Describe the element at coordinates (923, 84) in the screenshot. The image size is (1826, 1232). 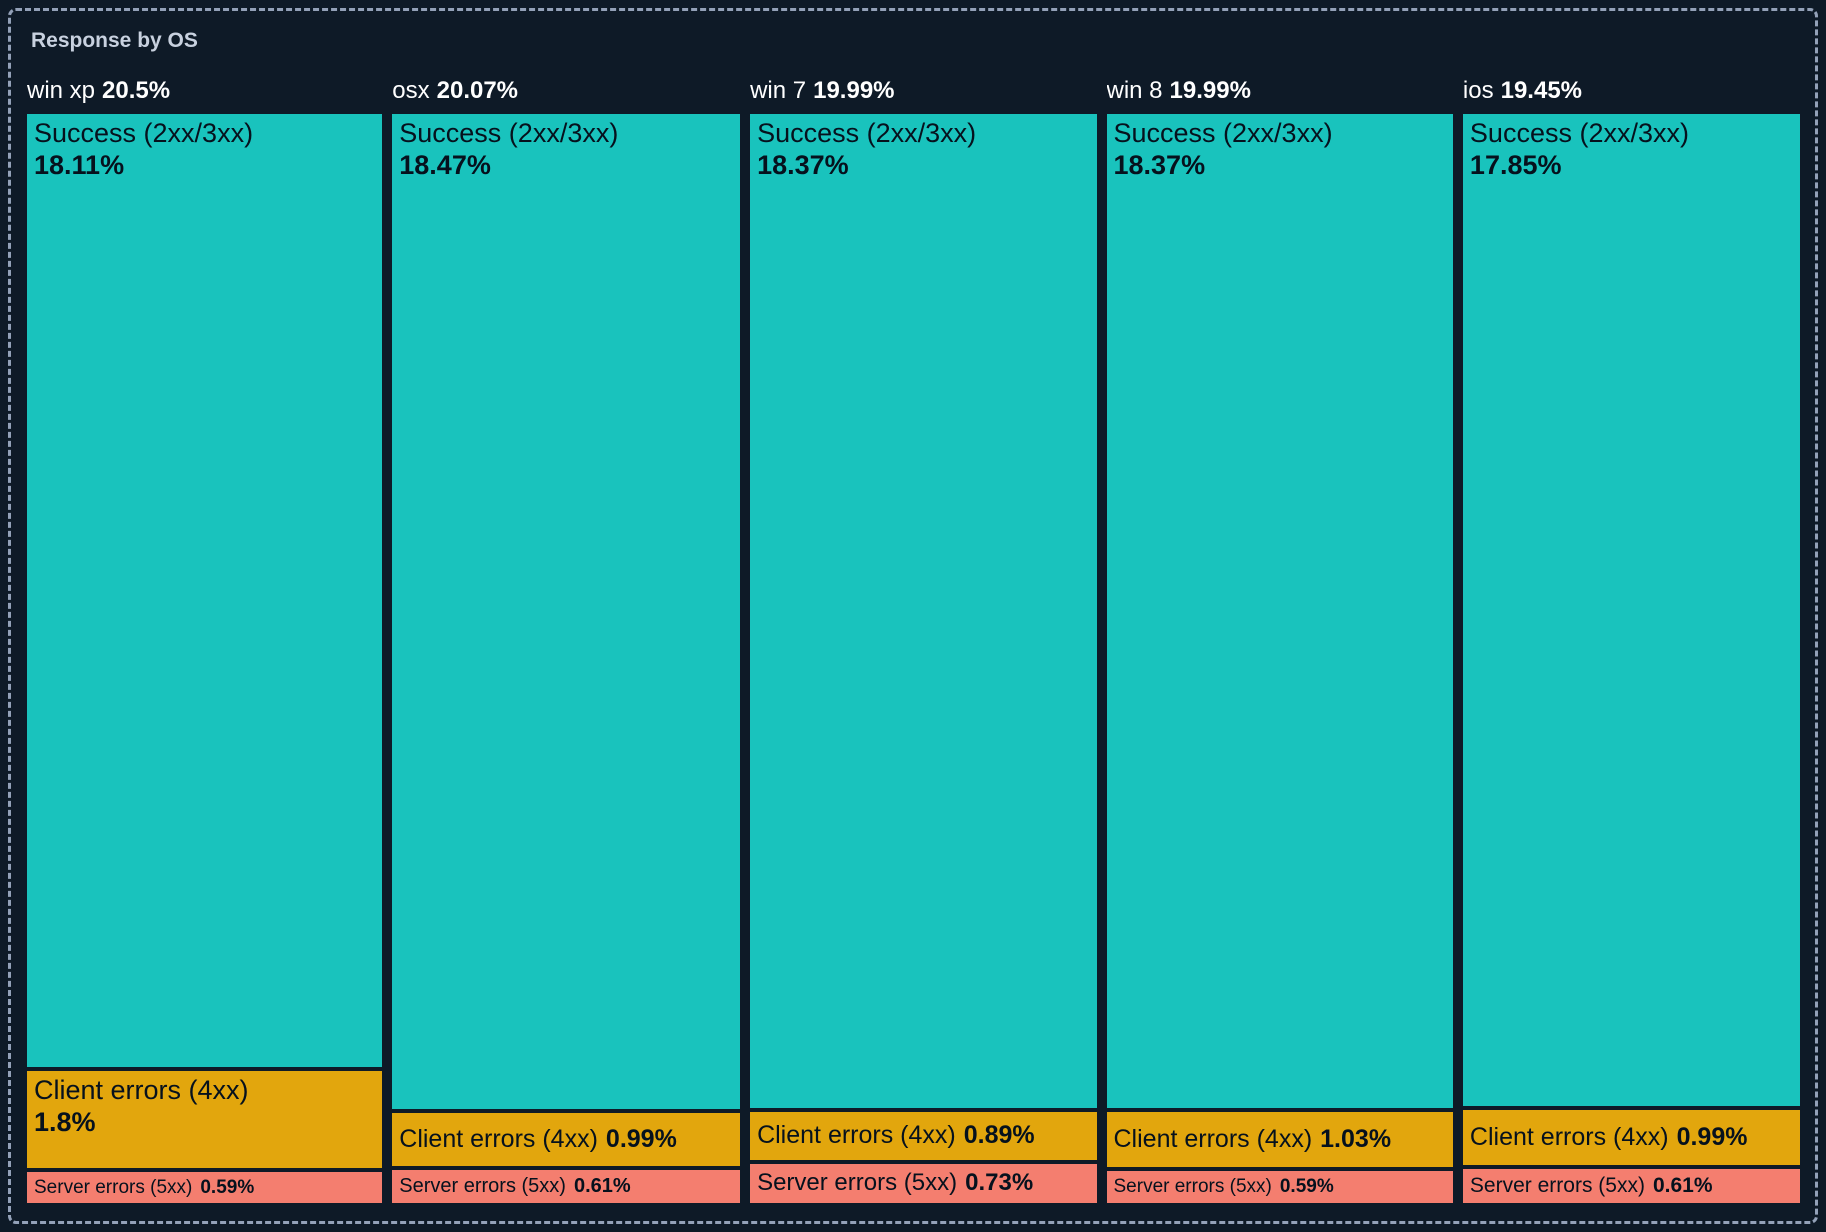
I see `column-header: win 7 19.99%` at that location.